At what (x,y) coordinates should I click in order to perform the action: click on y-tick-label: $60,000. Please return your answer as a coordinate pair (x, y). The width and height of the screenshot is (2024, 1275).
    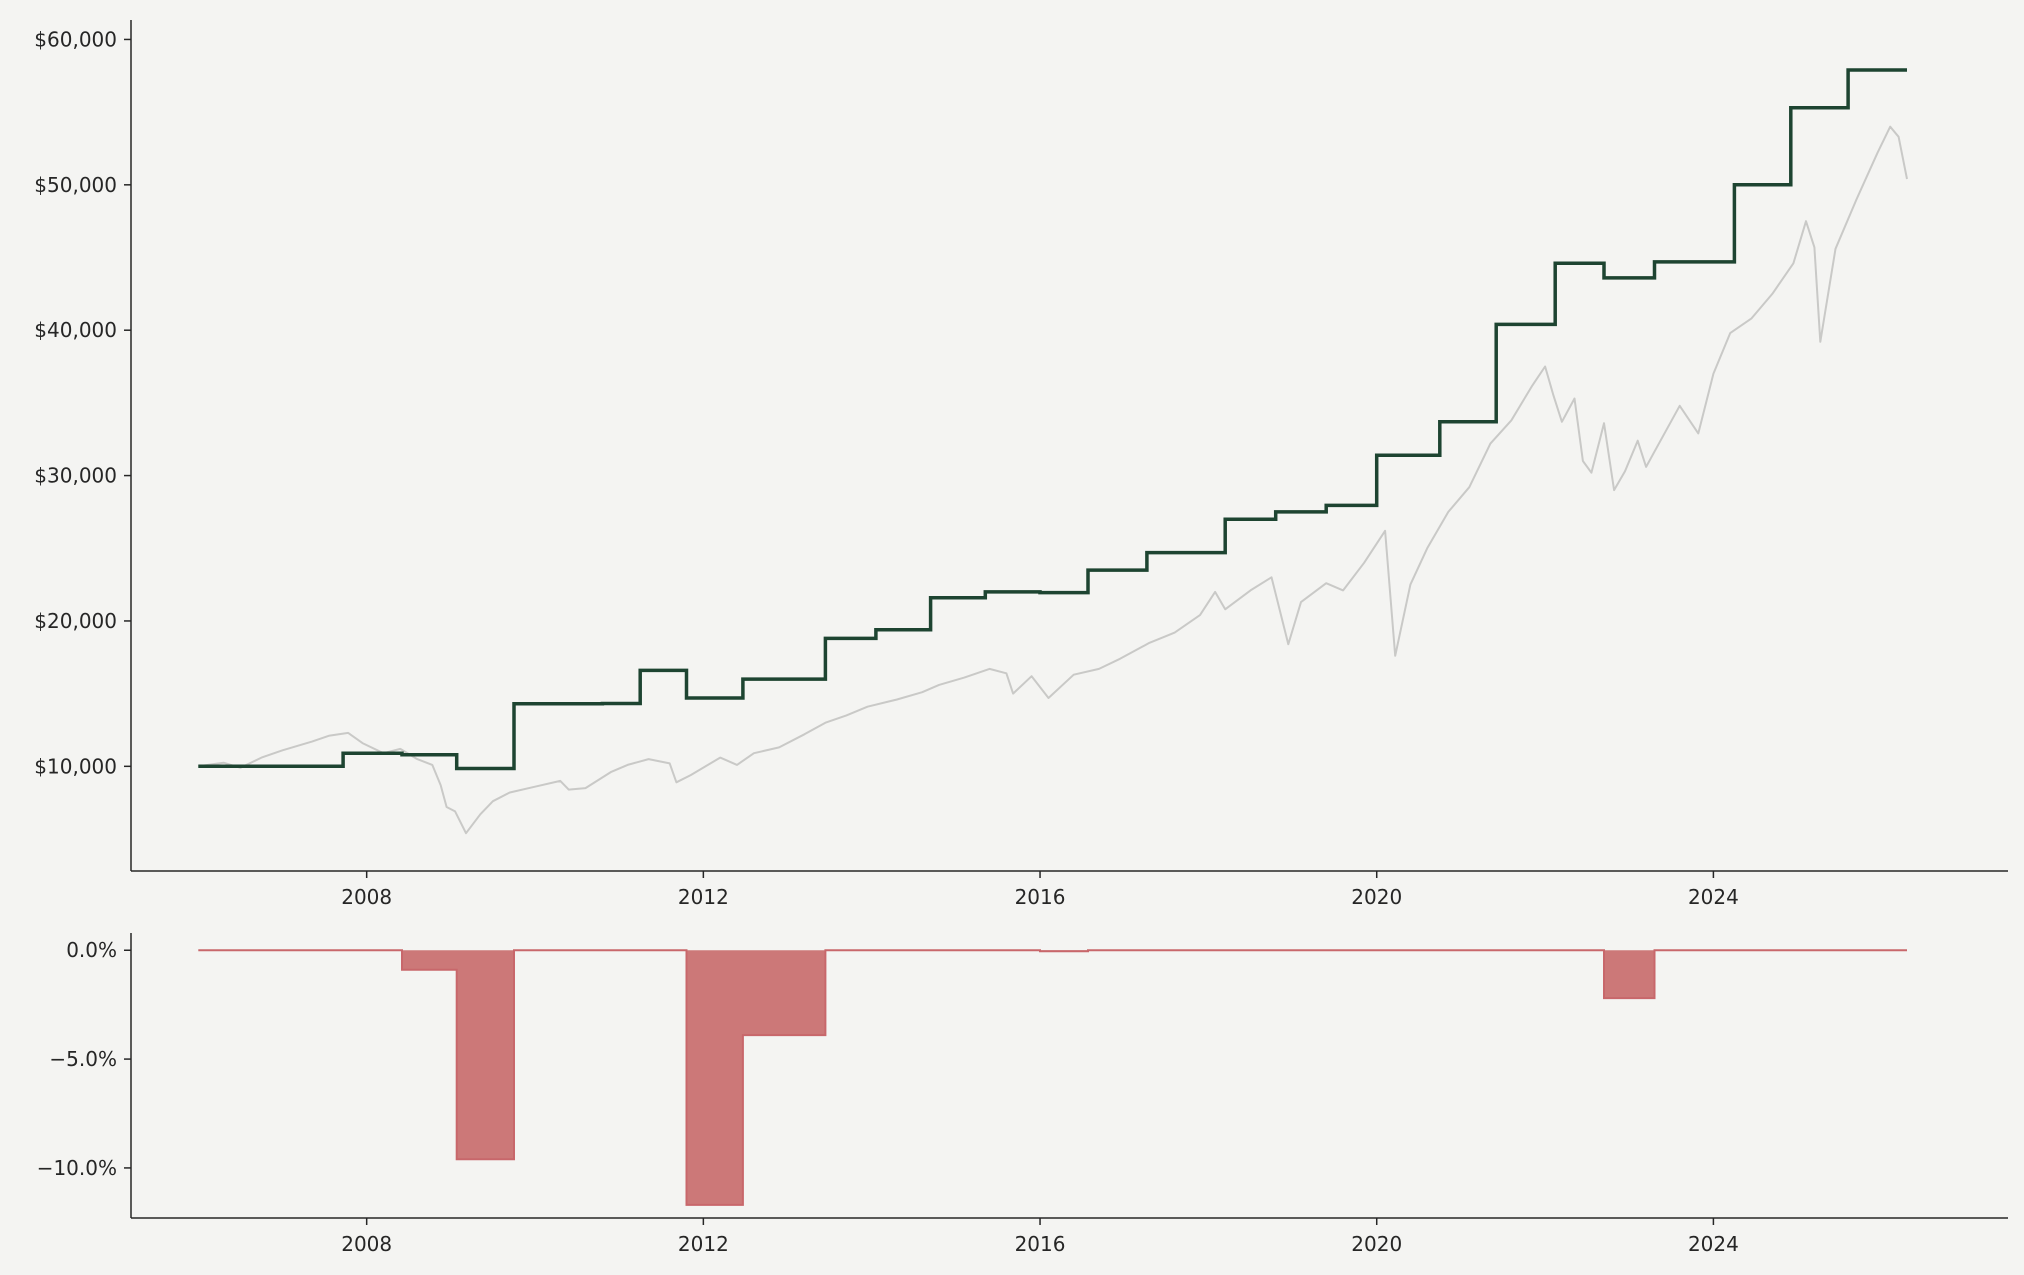
    Looking at the image, I should click on (75, 39).